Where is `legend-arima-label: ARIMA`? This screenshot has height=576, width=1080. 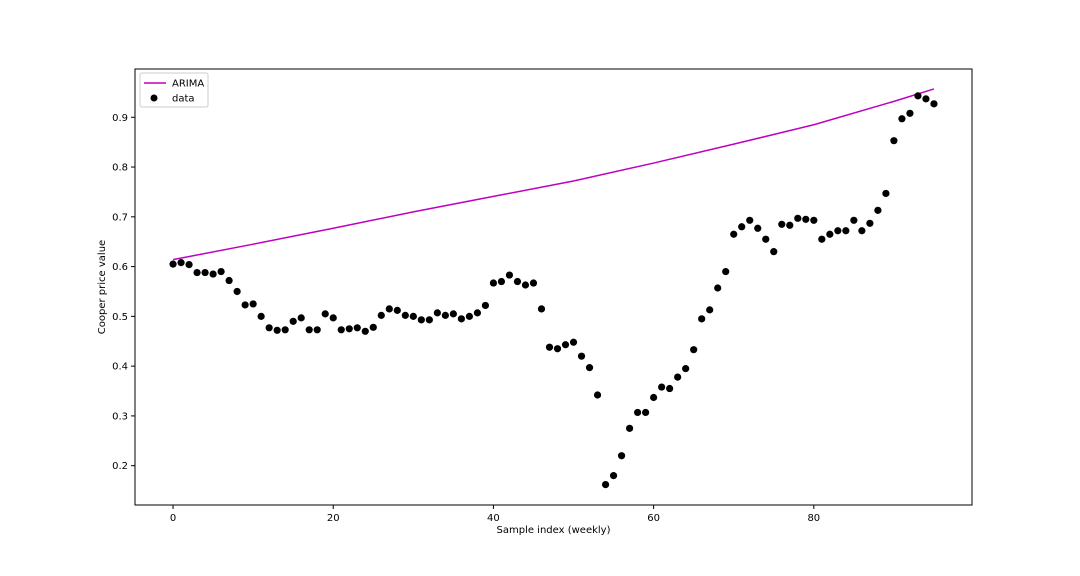 legend-arima-label: ARIMA is located at coordinates (188, 84).